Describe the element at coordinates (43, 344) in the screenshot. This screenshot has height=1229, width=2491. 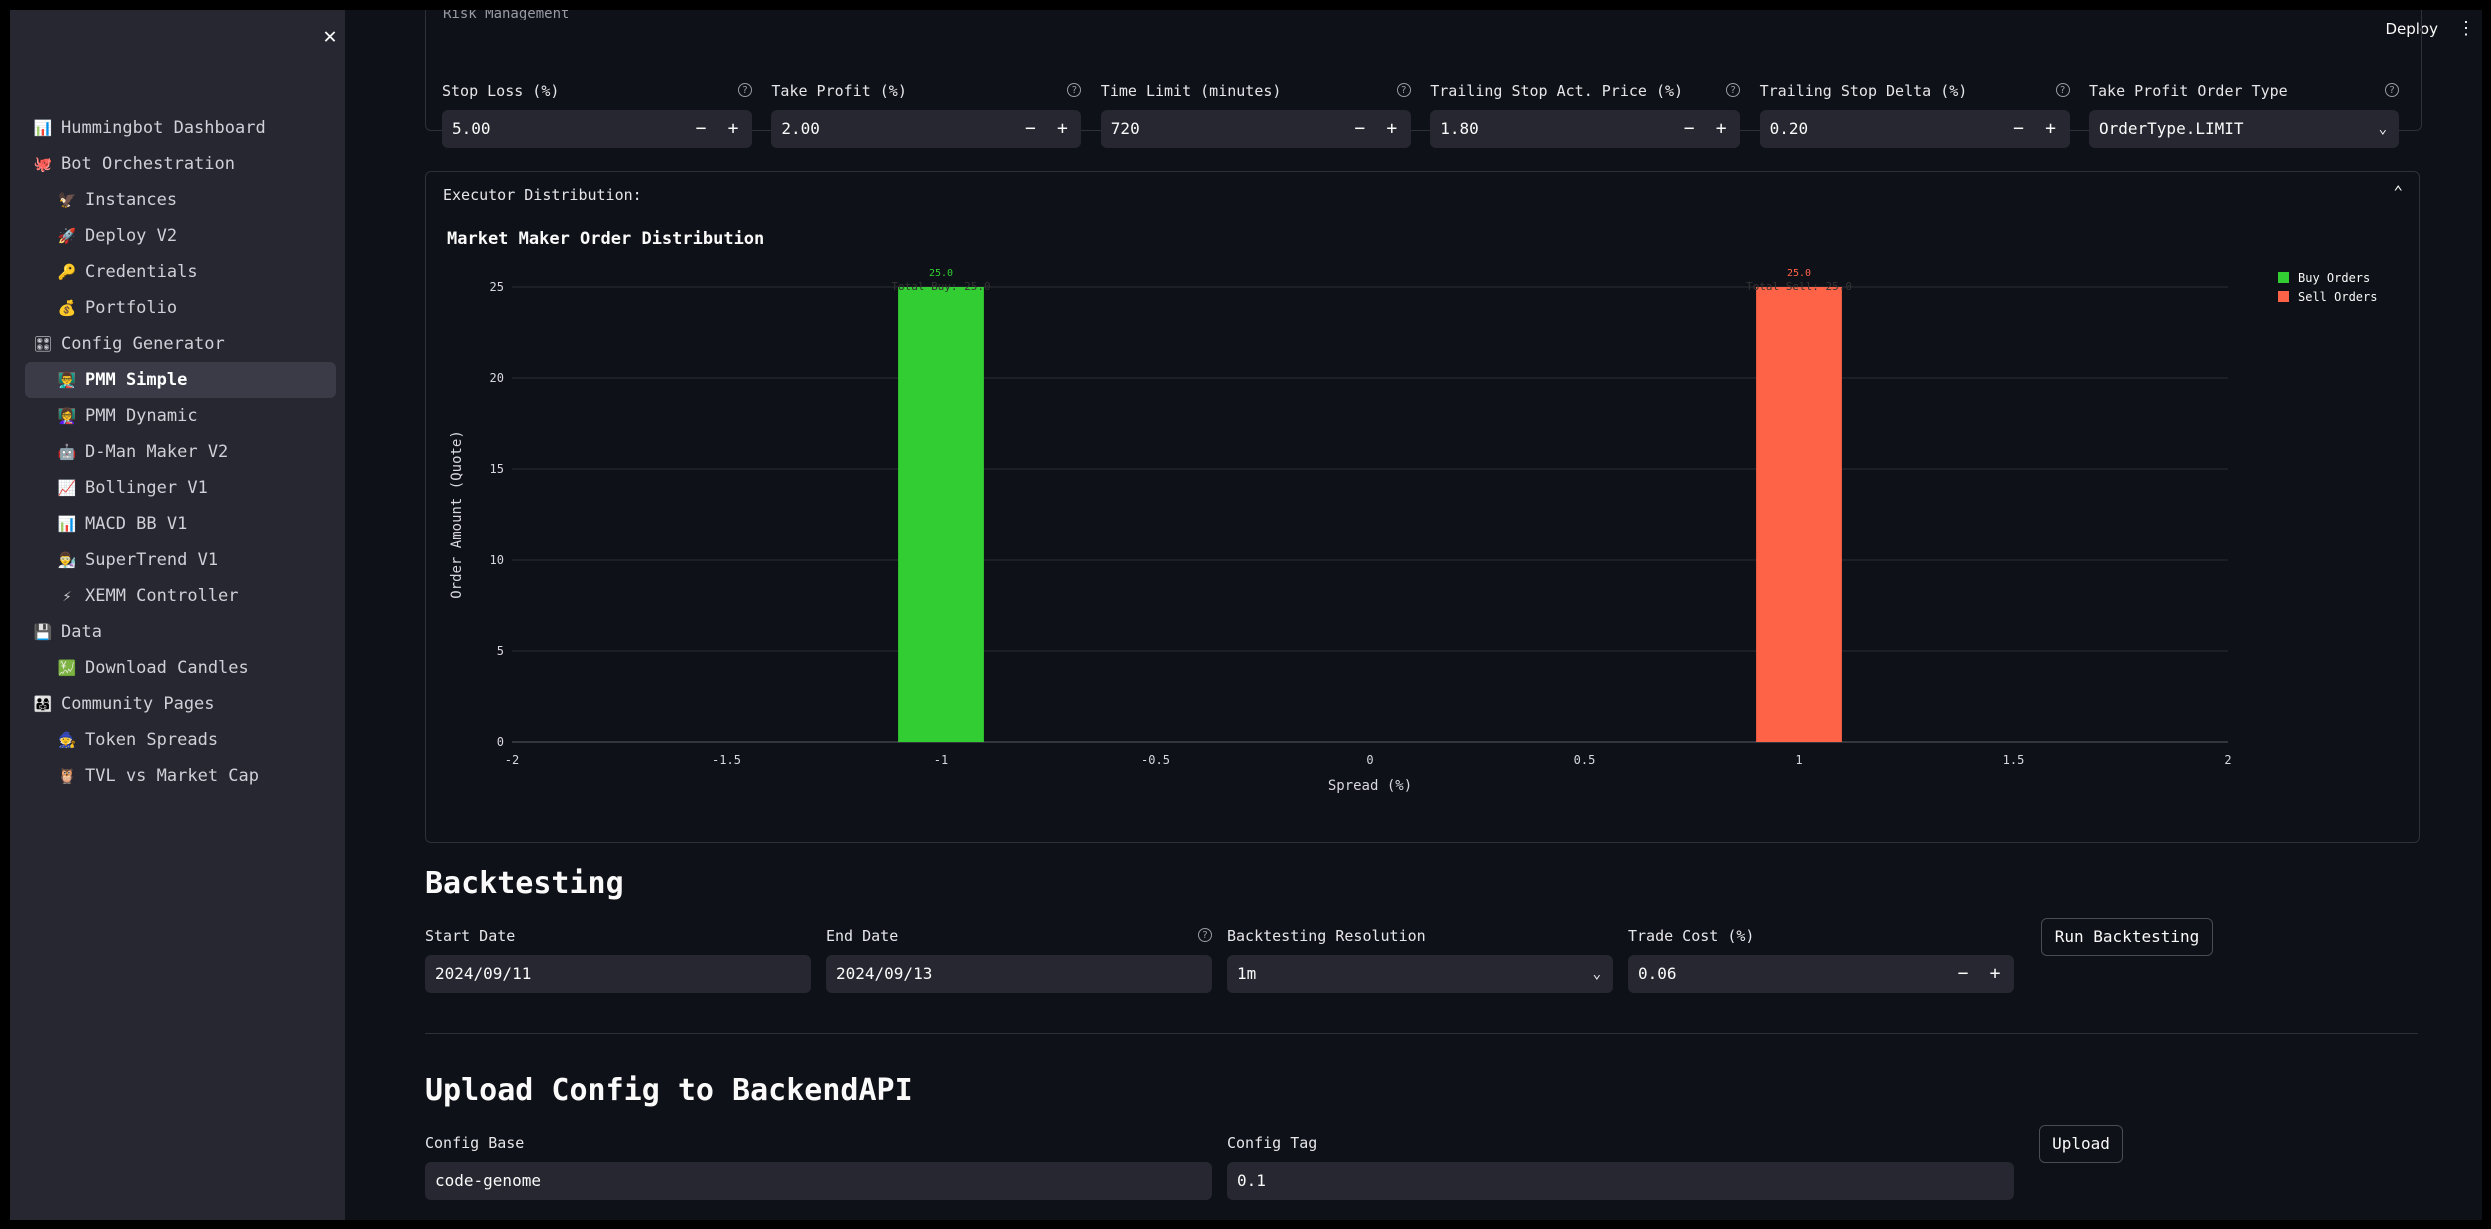
I see `control-knobs-icon: 🎛` at that location.